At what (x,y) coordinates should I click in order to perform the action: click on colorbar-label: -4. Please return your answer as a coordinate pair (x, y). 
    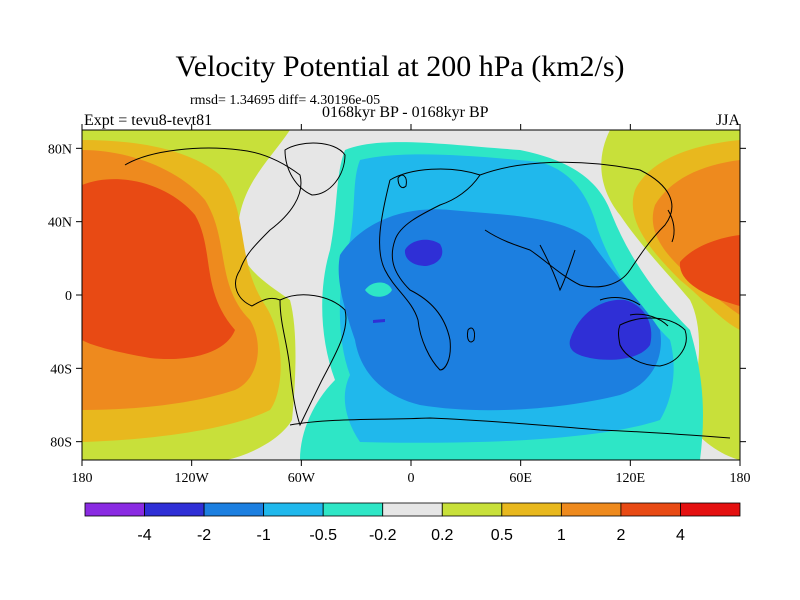
    Looking at the image, I should click on (144, 535).